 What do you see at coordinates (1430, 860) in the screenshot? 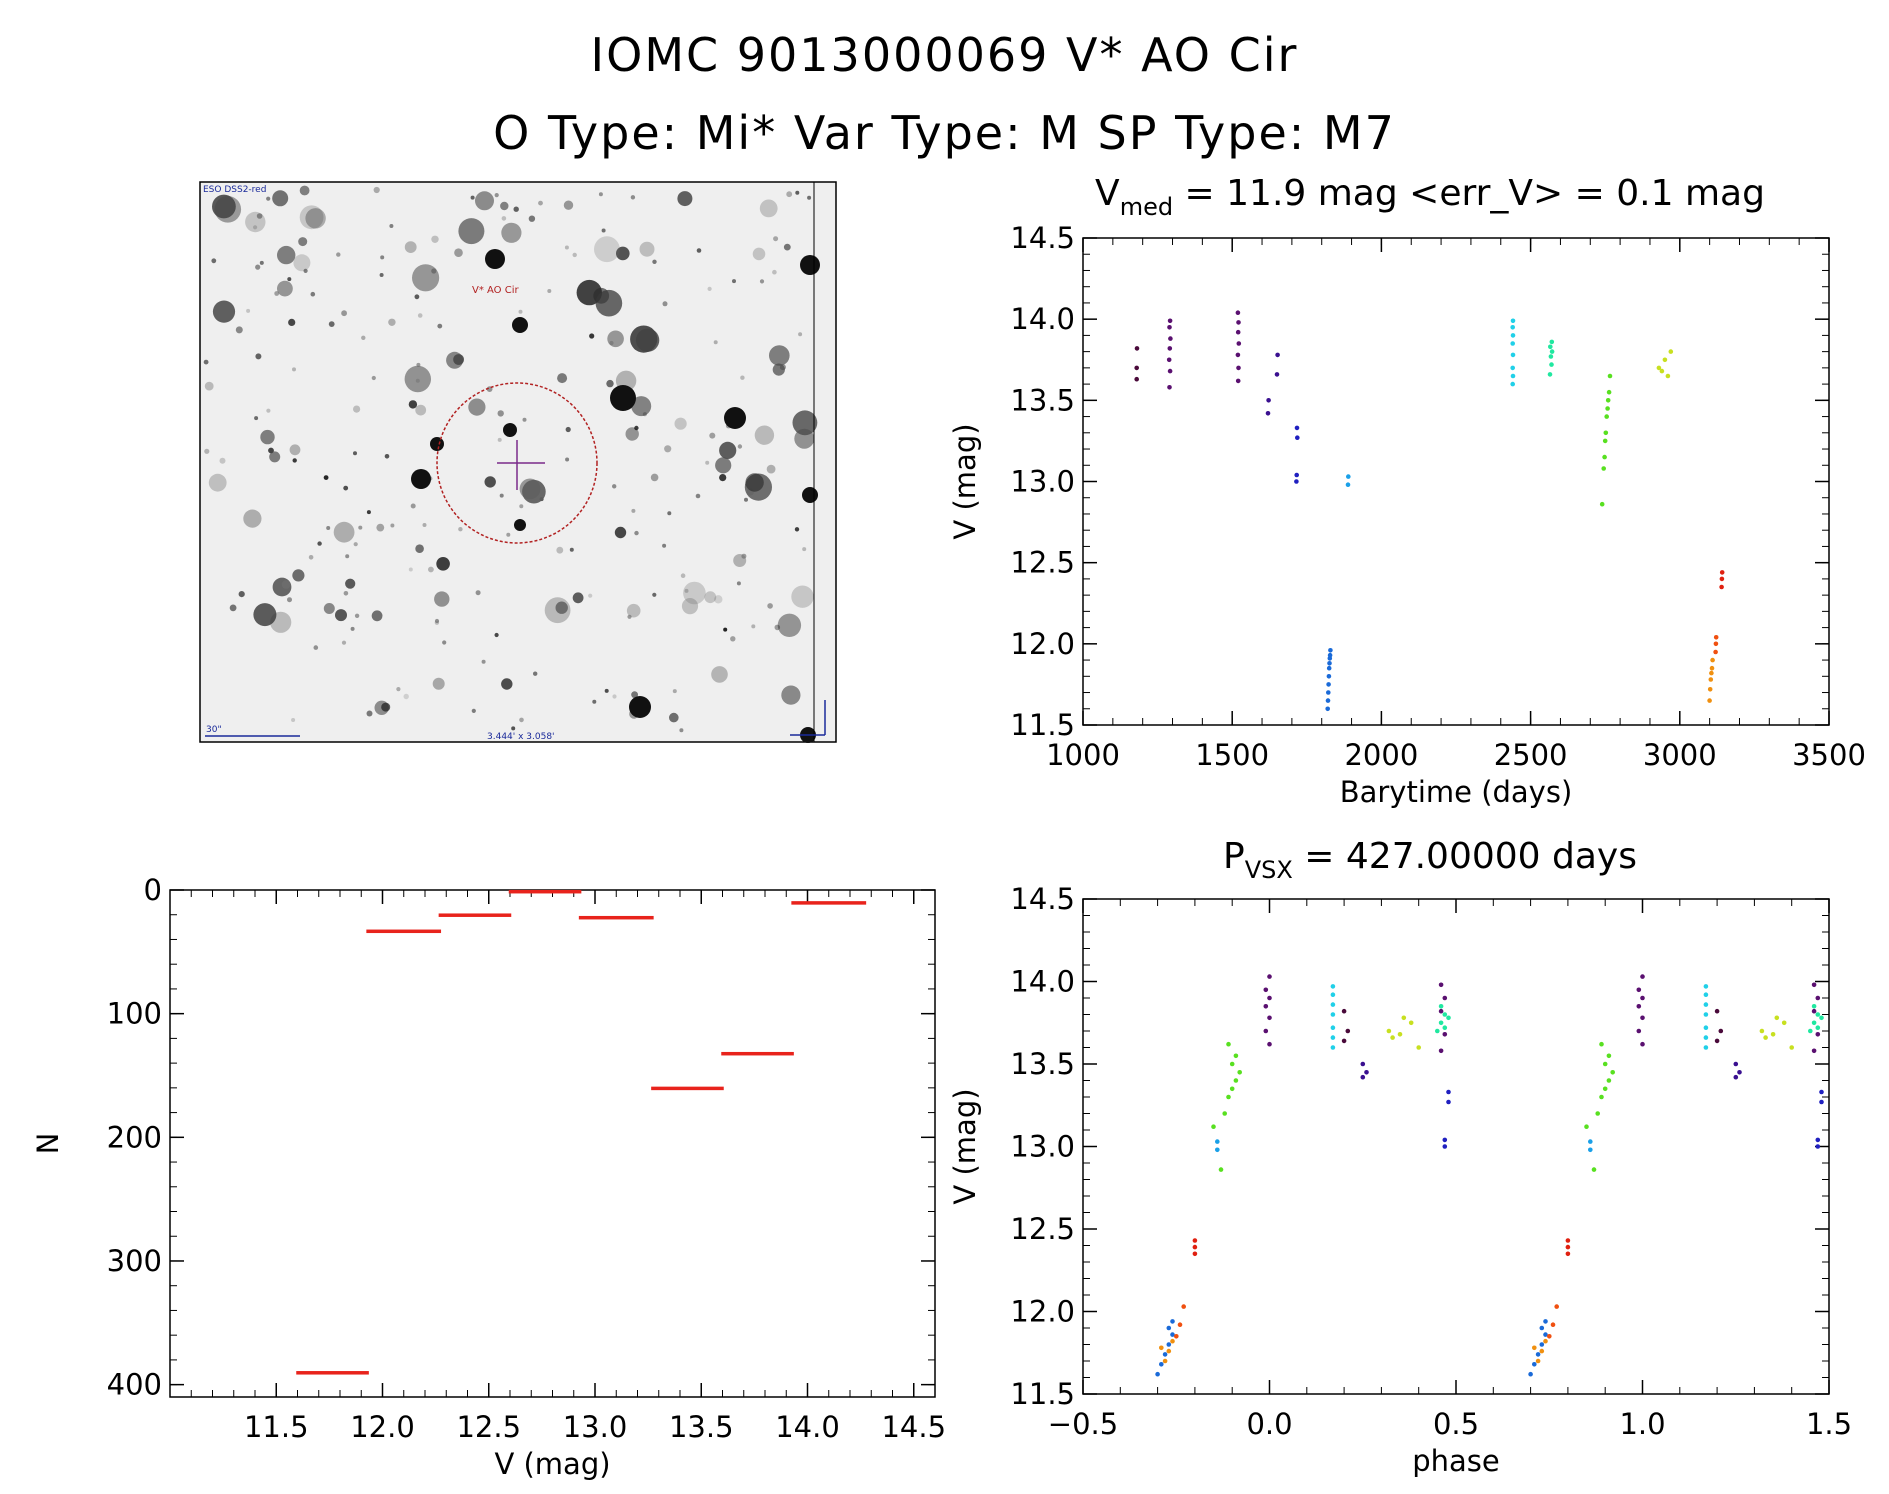
I see `phased-title: PVSX = 427.00000 days` at bounding box center [1430, 860].